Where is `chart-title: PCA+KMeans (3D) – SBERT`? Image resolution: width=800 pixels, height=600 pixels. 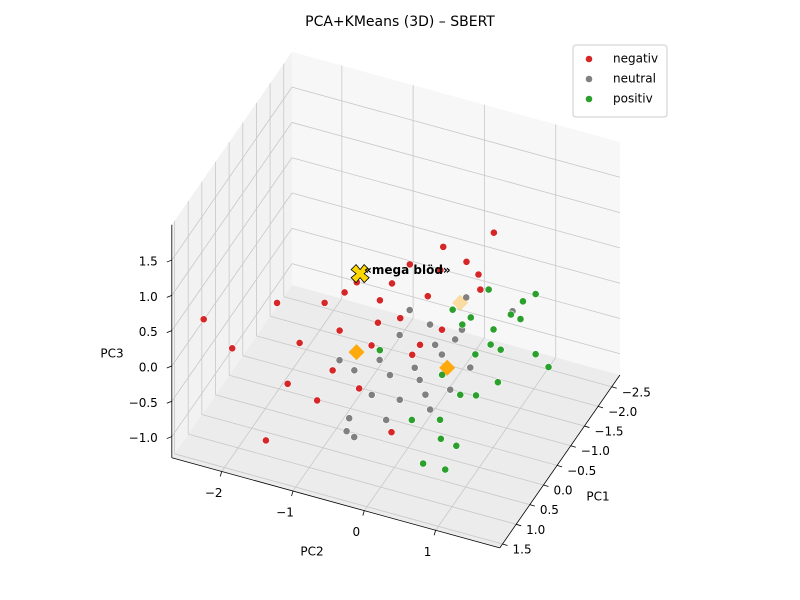 chart-title: PCA+KMeans (3D) – SBERT is located at coordinates (400, 22).